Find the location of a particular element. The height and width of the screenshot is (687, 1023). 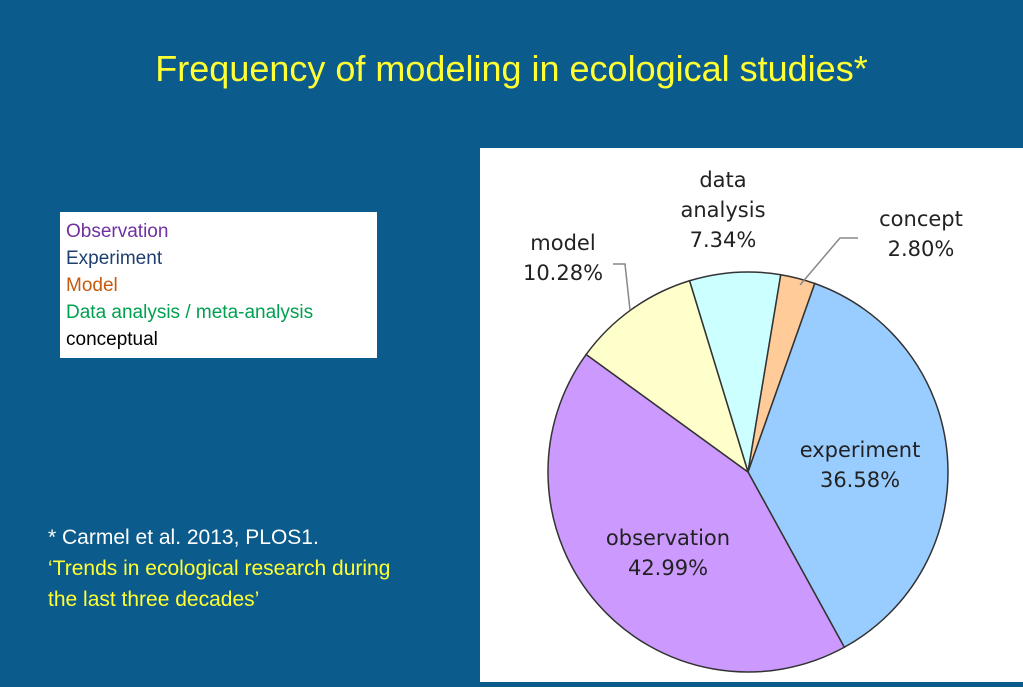

pie-category: data analysis is located at coordinates (723, 195).